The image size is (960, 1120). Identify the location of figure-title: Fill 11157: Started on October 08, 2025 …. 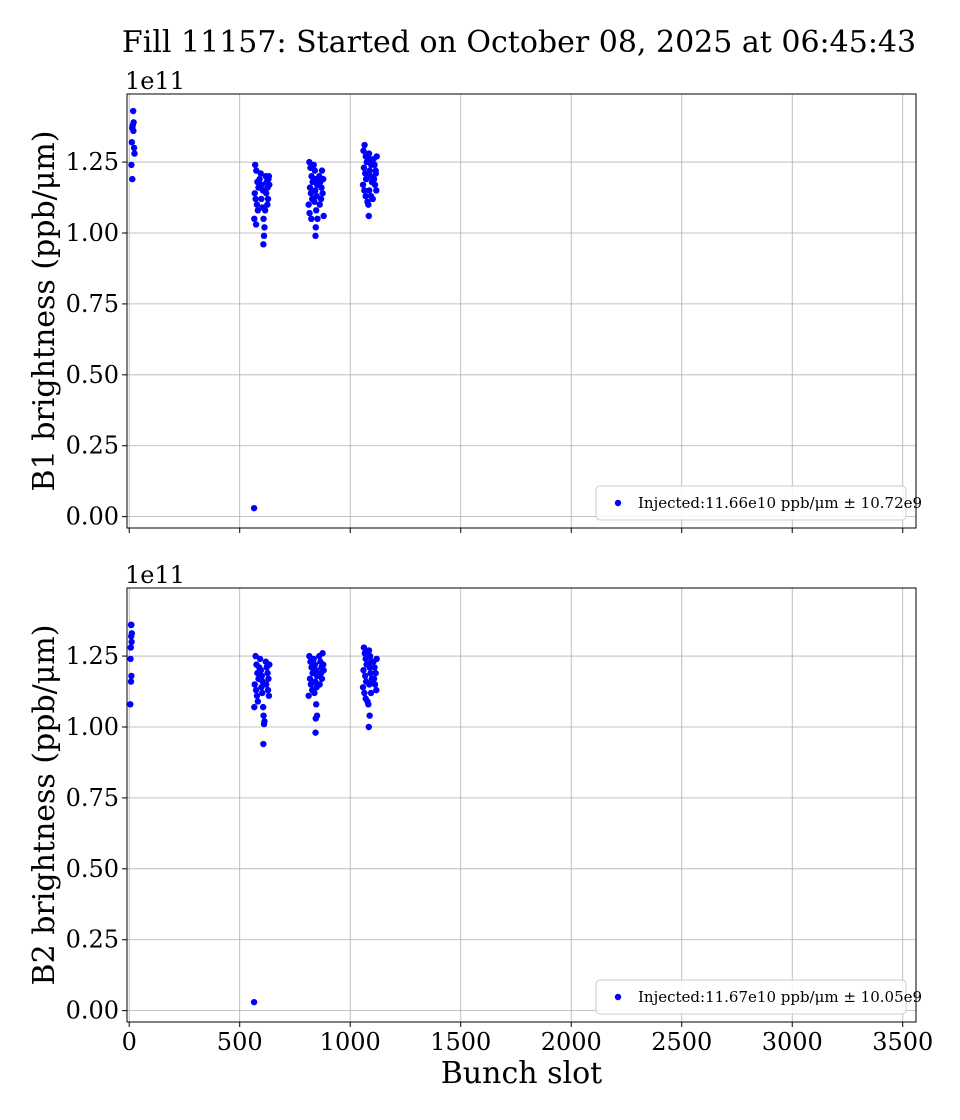
(519, 42).